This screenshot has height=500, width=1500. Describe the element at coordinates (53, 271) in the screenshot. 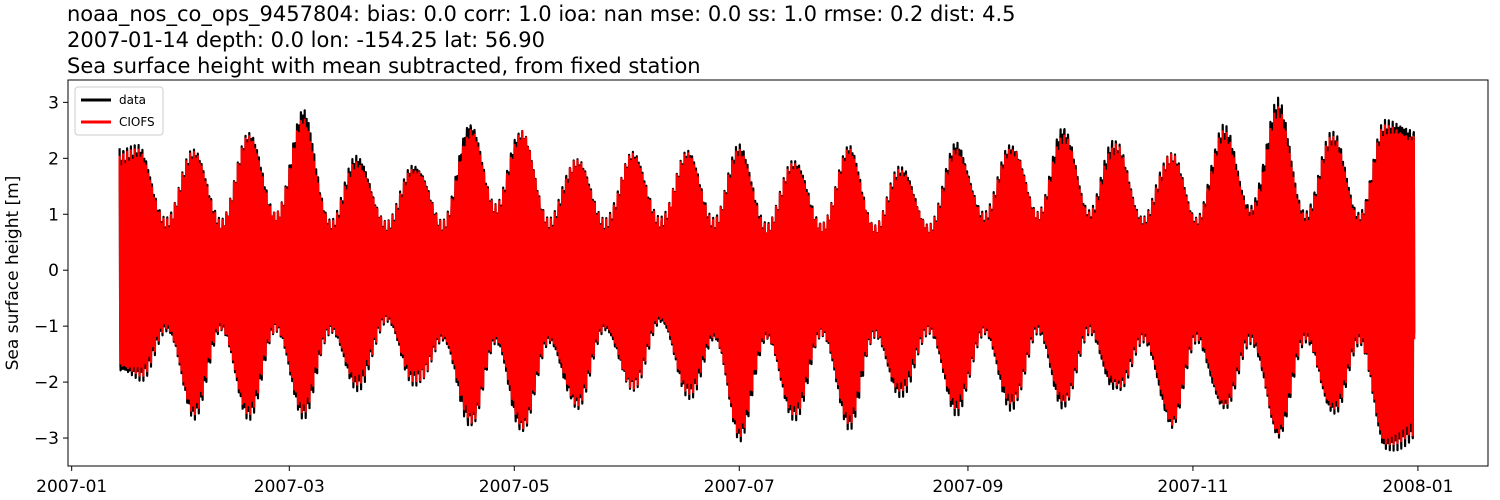

I see `y-tick-label-3: 0` at that location.